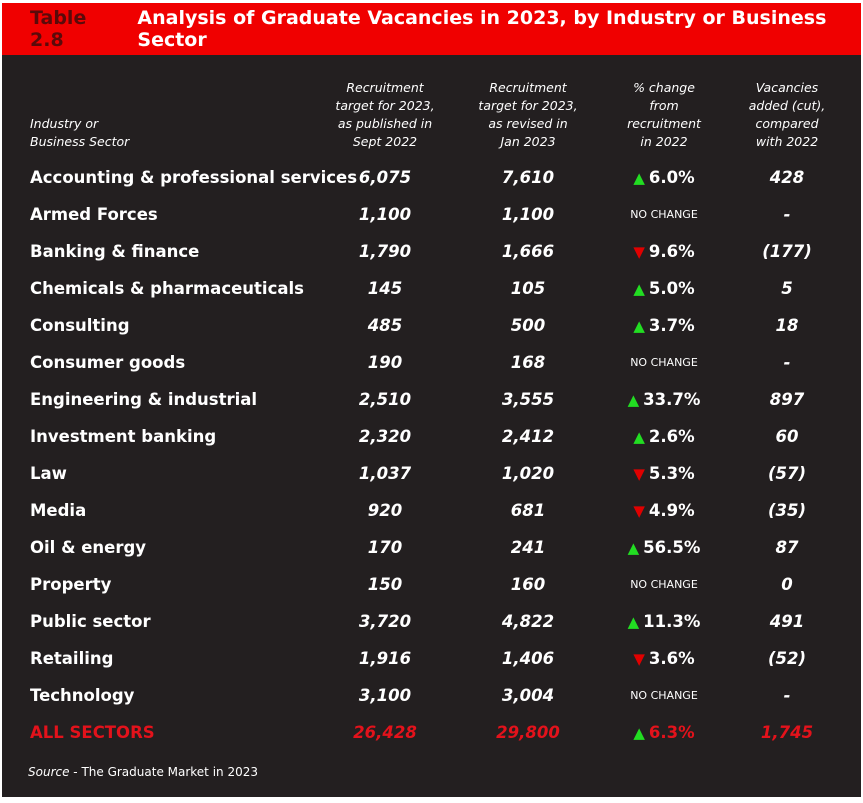 Image resolution: width=863 pixels, height=803 pixels. Describe the element at coordinates (385, 436) in the screenshot. I see `published-target: 2,320` at that location.